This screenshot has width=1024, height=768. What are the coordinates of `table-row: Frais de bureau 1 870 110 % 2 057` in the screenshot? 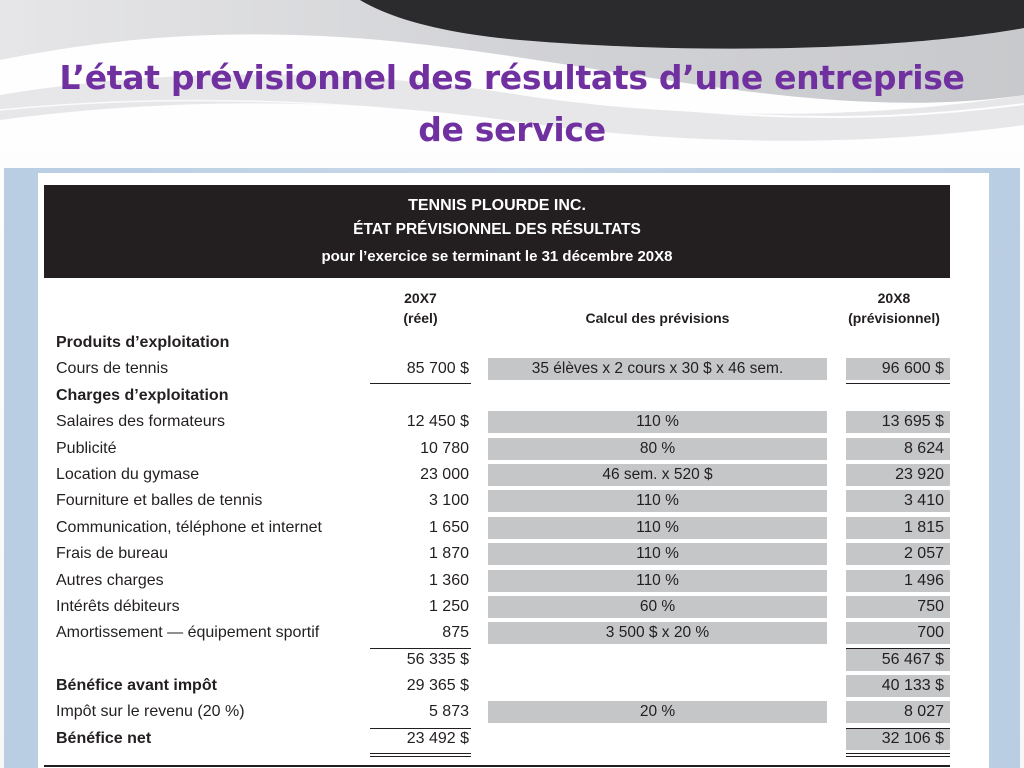 It's located at (513, 555).